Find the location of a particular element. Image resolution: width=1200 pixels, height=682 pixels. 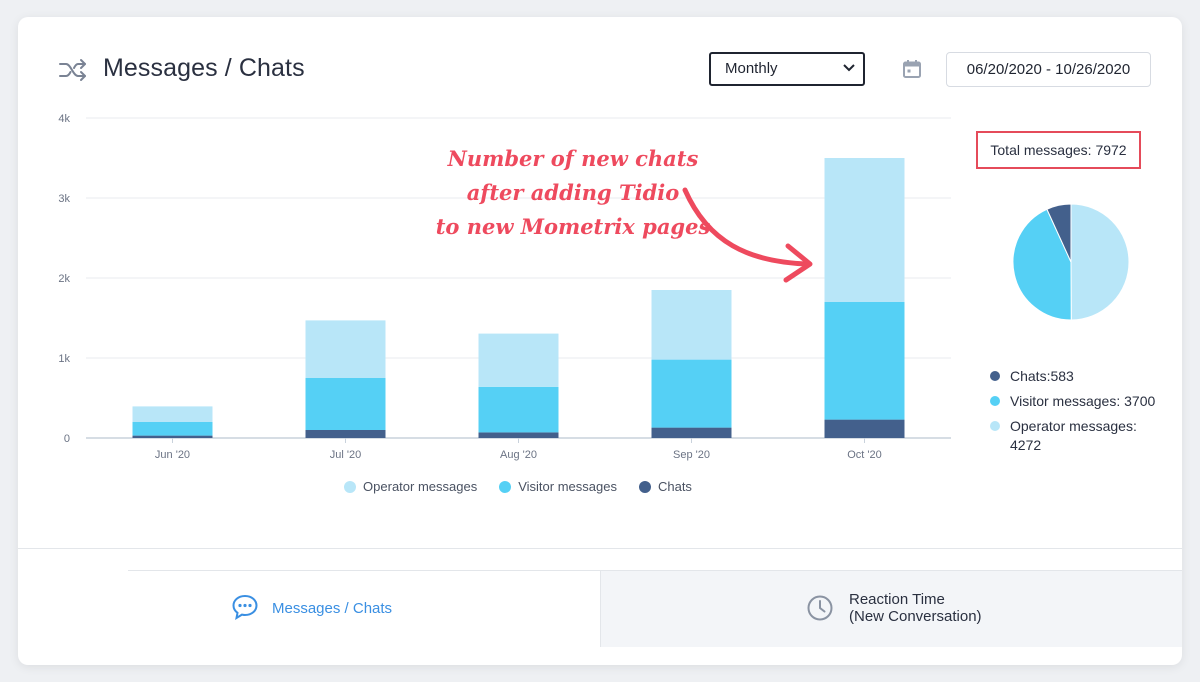

legend-label-operator: Operator messages is located at coordinates (420, 486).